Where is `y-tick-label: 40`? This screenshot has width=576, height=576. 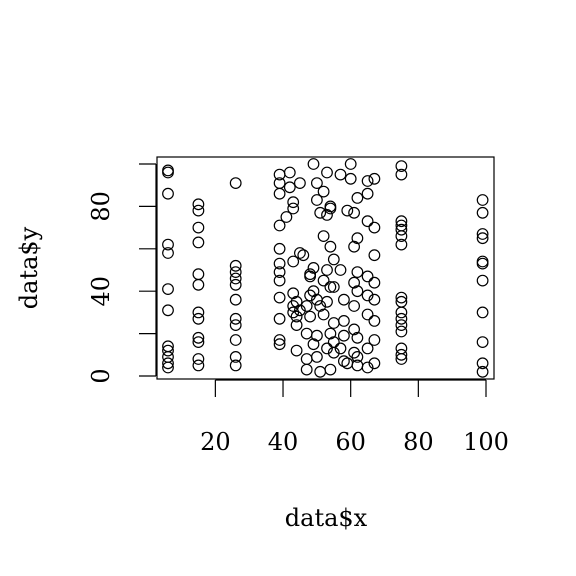
y-tick-label: 40 is located at coordinates (101, 291).